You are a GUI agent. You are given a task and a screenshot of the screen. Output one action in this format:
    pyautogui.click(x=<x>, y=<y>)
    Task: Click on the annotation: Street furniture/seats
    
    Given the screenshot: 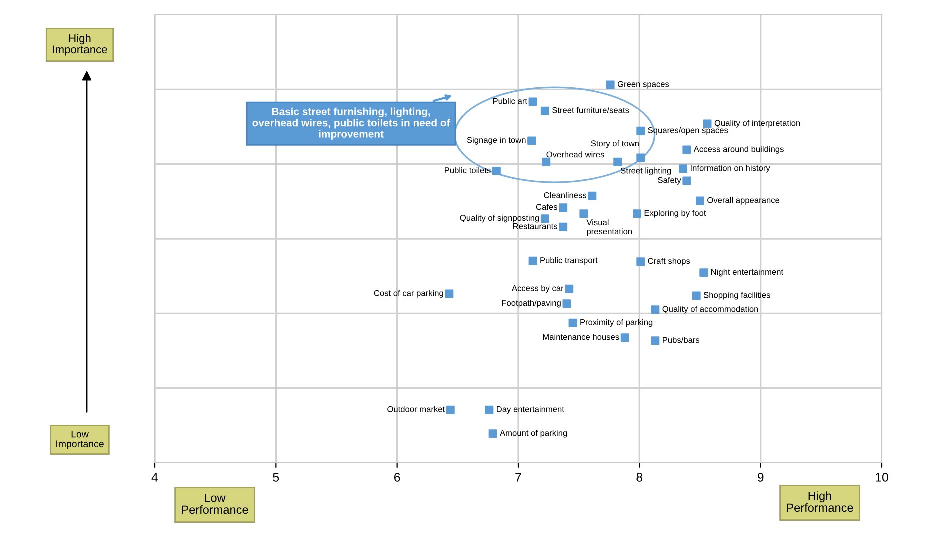 What is the action you would take?
    pyautogui.click(x=591, y=110)
    